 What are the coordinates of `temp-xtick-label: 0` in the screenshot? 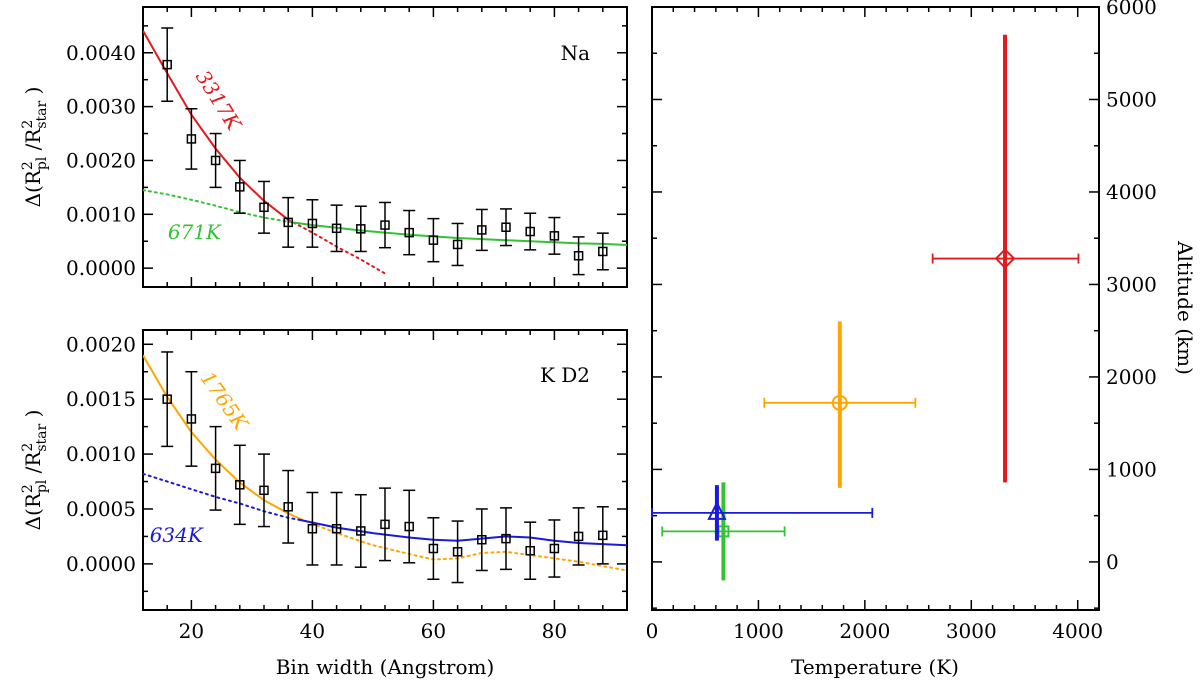 It's located at (652, 631).